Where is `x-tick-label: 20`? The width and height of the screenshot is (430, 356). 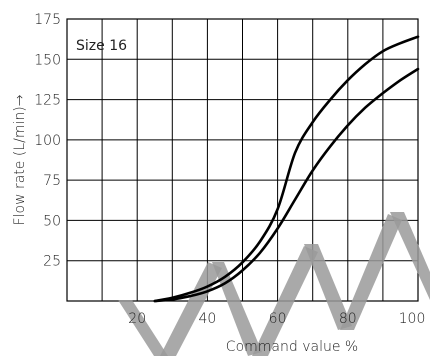
x-tick-label: 20 is located at coordinates (137, 319).